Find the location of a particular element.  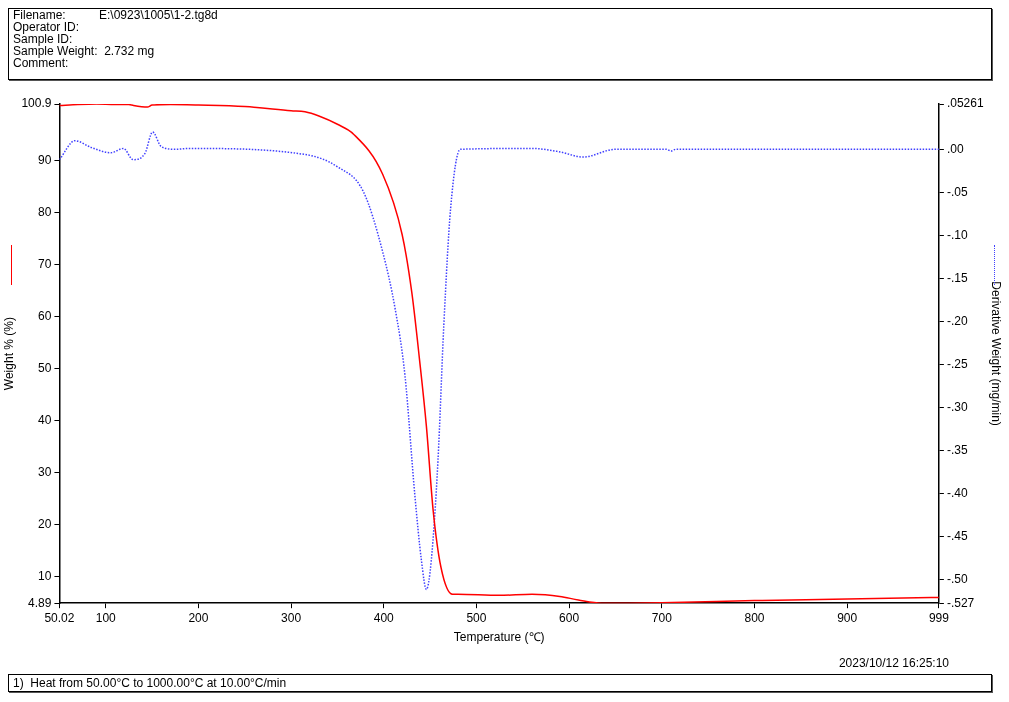

text: Filename: E:\0923\1005\1-2.tg8d is located at coordinates (116, 15).